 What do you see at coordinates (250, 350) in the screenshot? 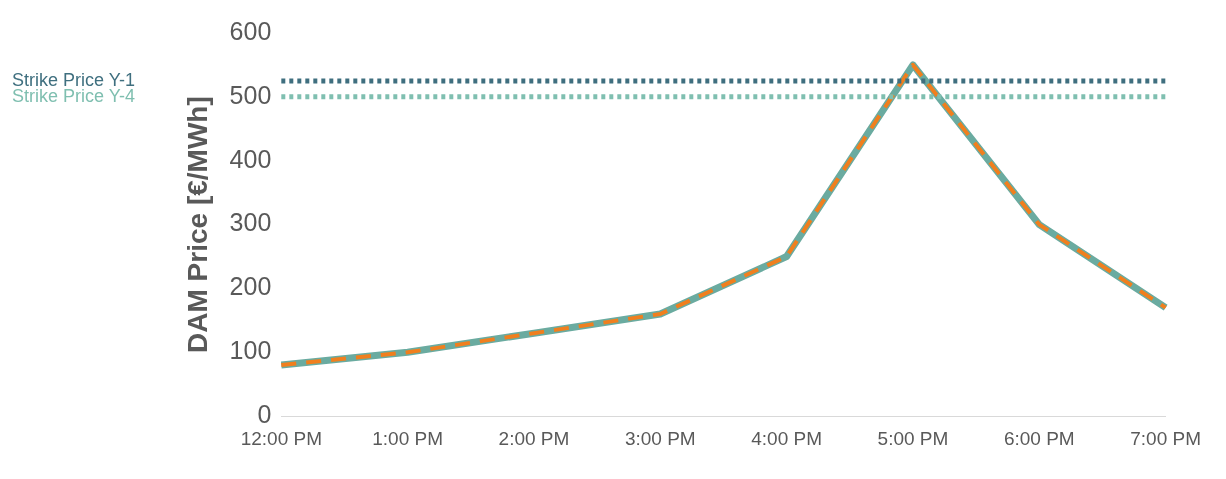
I see `y-tick-label: 100` at bounding box center [250, 350].